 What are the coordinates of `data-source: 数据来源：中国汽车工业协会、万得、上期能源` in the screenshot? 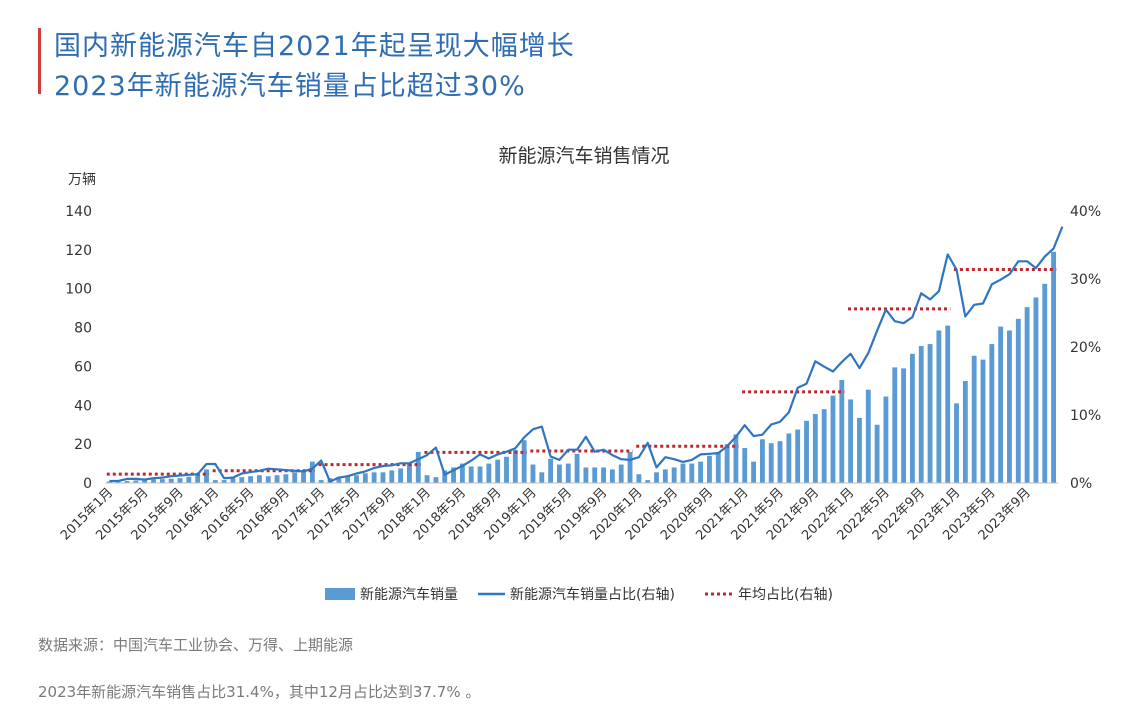 It's located at (196, 645).